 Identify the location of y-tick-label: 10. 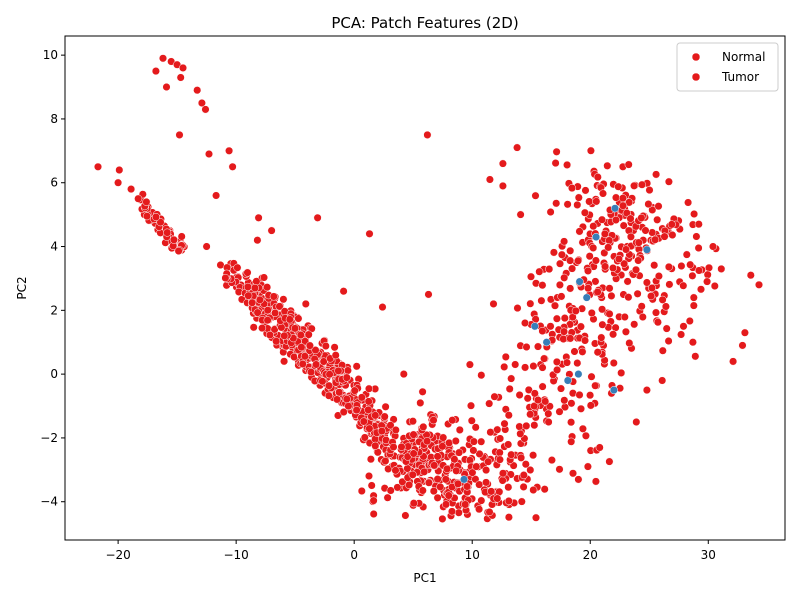
(50, 55).